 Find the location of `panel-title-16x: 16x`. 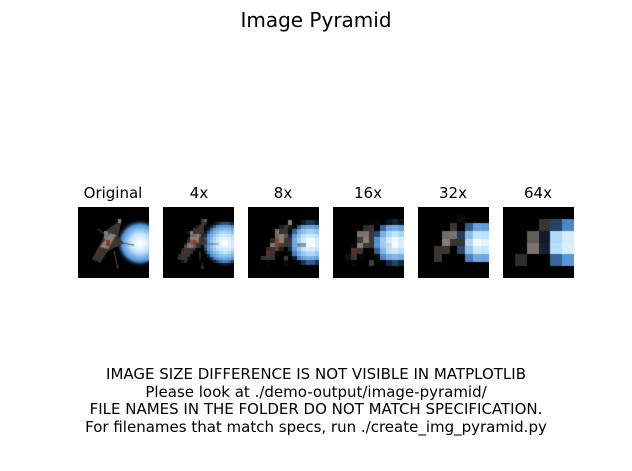

panel-title-16x: 16x is located at coordinates (368, 193).